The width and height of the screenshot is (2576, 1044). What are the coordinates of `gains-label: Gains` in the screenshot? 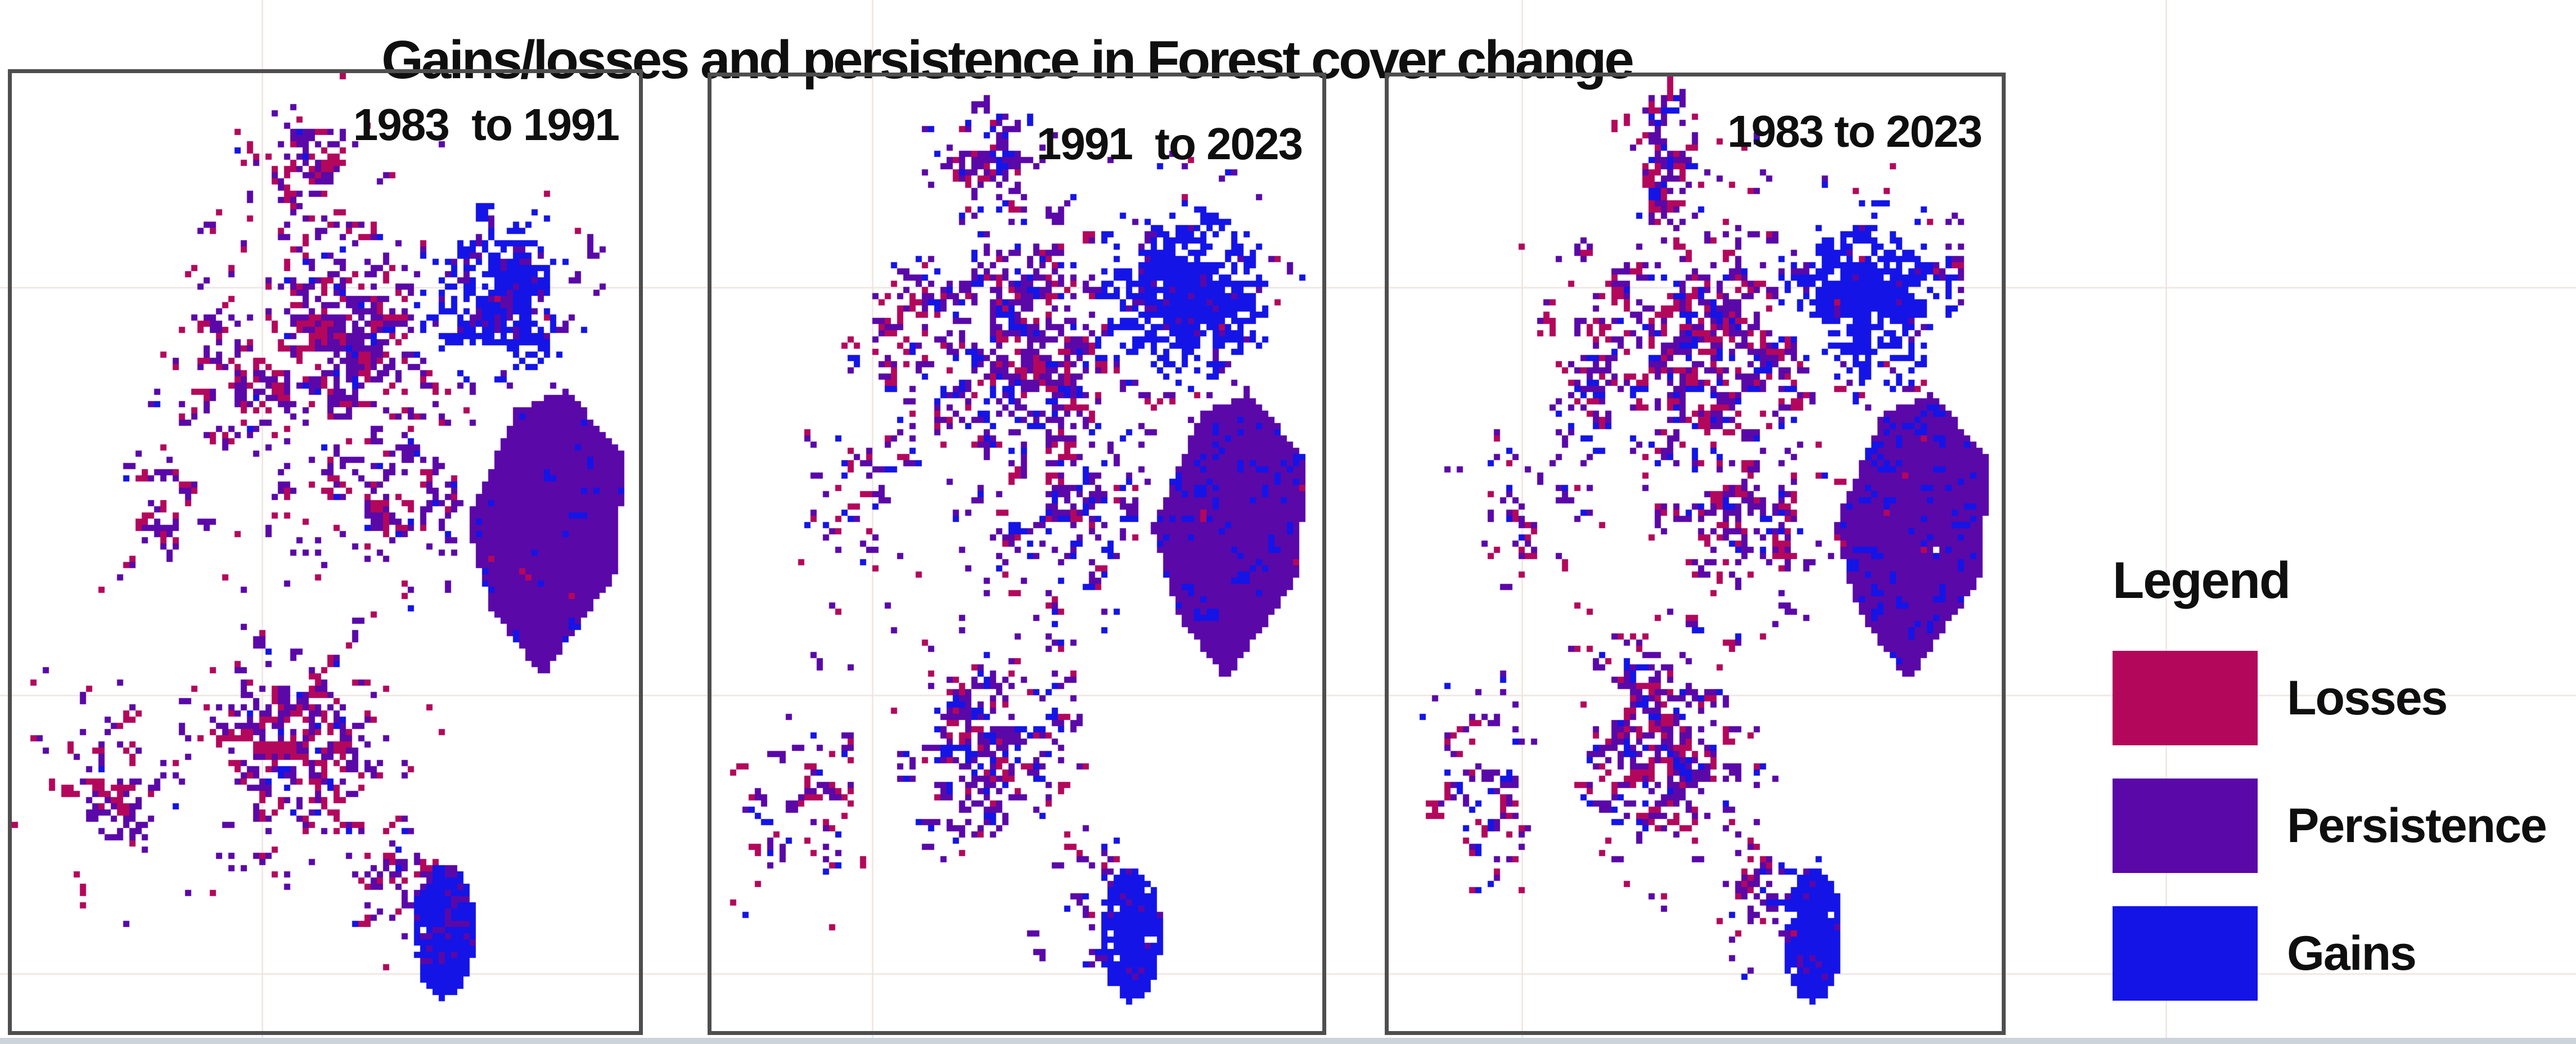 It's located at (2352, 953).